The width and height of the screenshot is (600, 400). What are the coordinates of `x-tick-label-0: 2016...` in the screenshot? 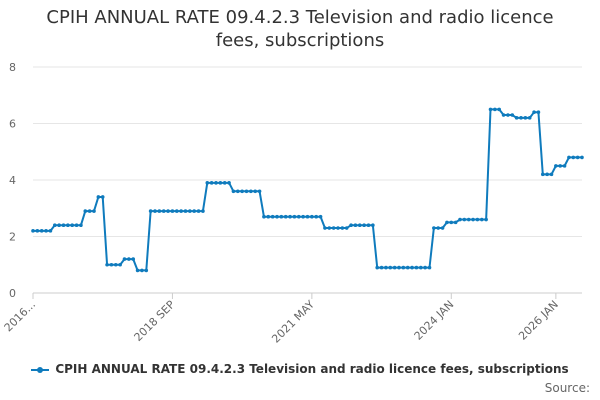 It's located at (20, 316).